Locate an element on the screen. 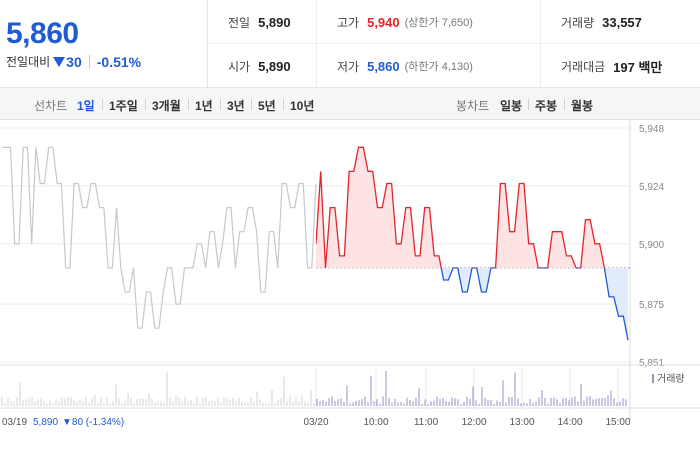  stat-volume: 거래량 33,557 is located at coordinates (620, 22).